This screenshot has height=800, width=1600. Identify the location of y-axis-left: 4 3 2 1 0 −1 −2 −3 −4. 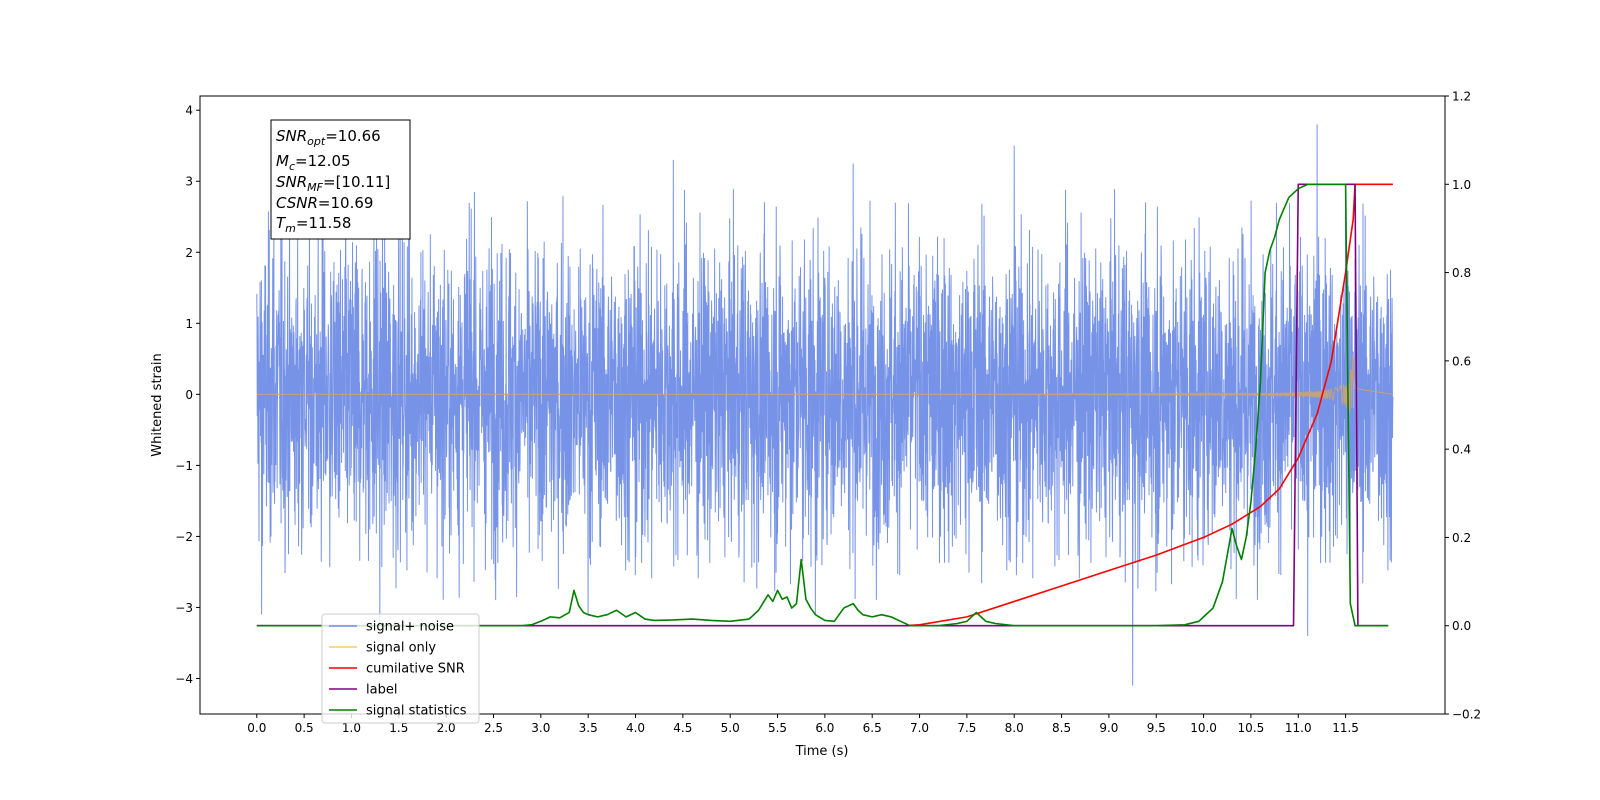
(187, 395).